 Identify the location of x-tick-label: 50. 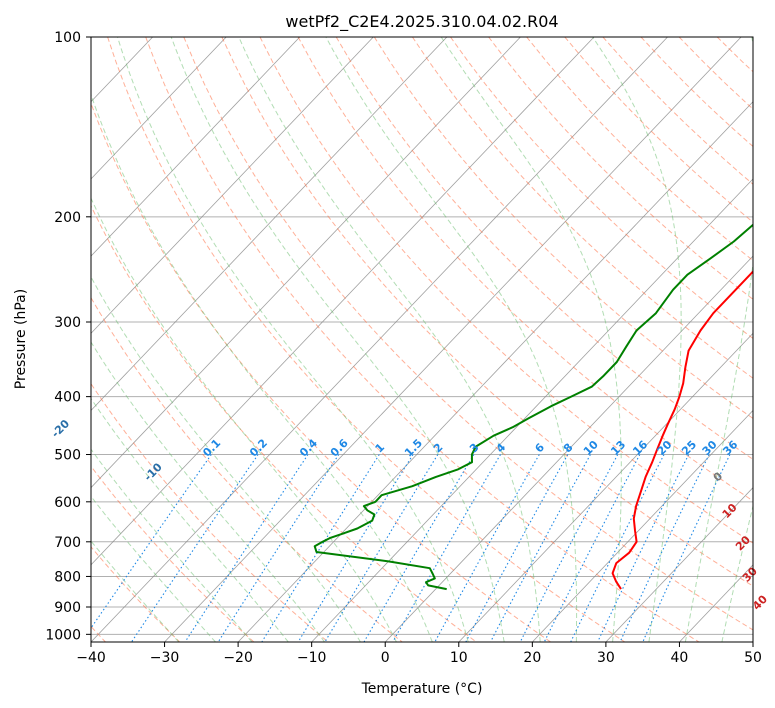
(753, 658).